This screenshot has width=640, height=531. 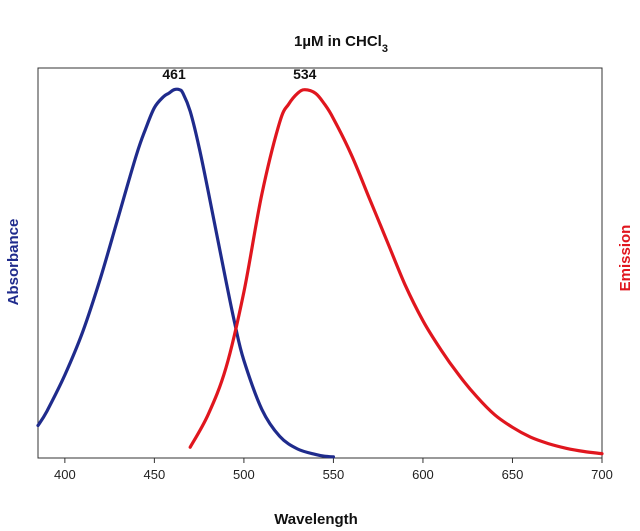 What do you see at coordinates (423, 474) in the screenshot?
I see `x-tick-label: 600` at bounding box center [423, 474].